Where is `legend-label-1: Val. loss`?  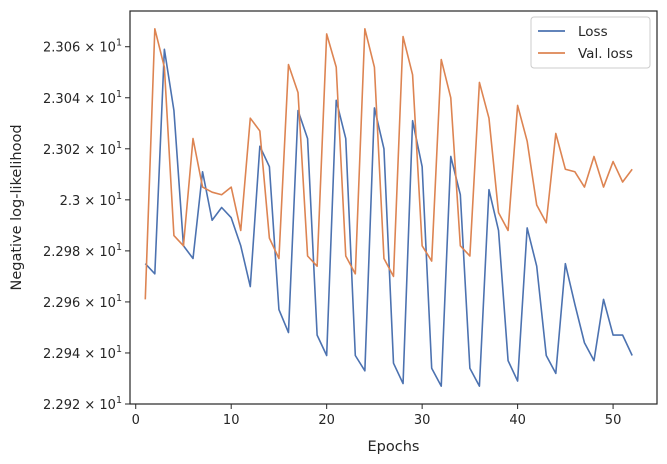
legend-label-1: Val. loss is located at coordinates (605, 54).